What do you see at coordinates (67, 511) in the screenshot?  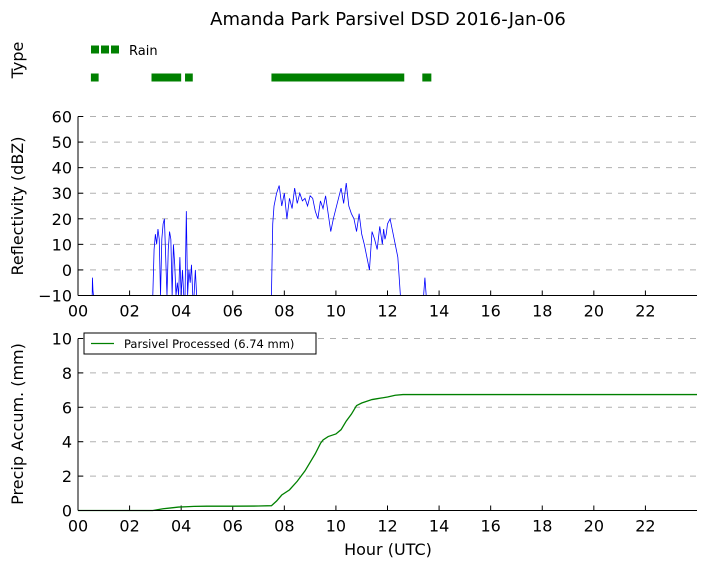 I see `precip-y-tick-label: 0` at bounding box center [67, 511].